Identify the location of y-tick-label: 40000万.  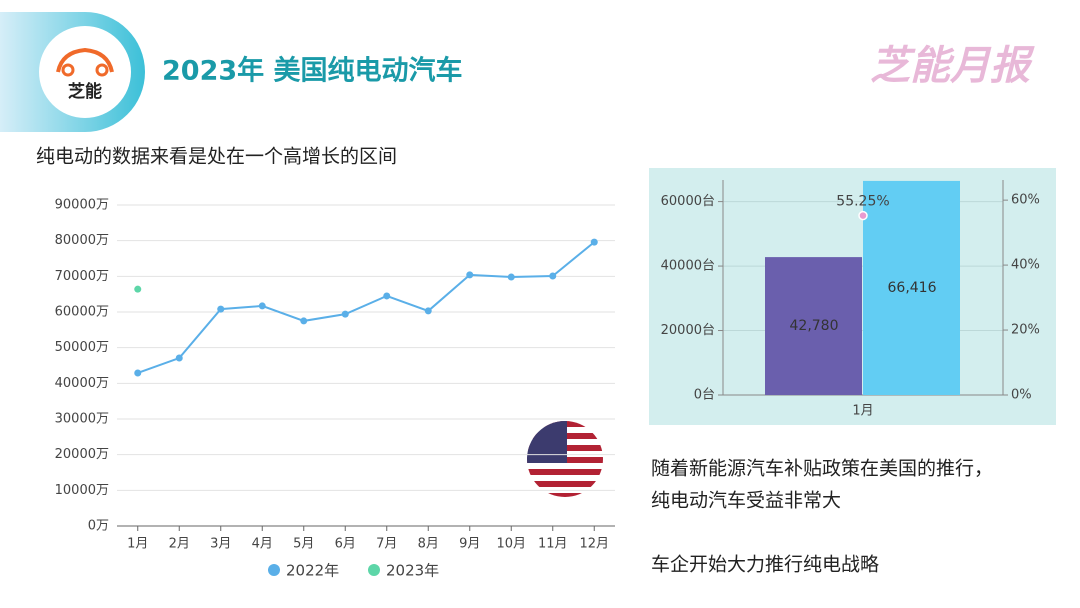
(82, 383).